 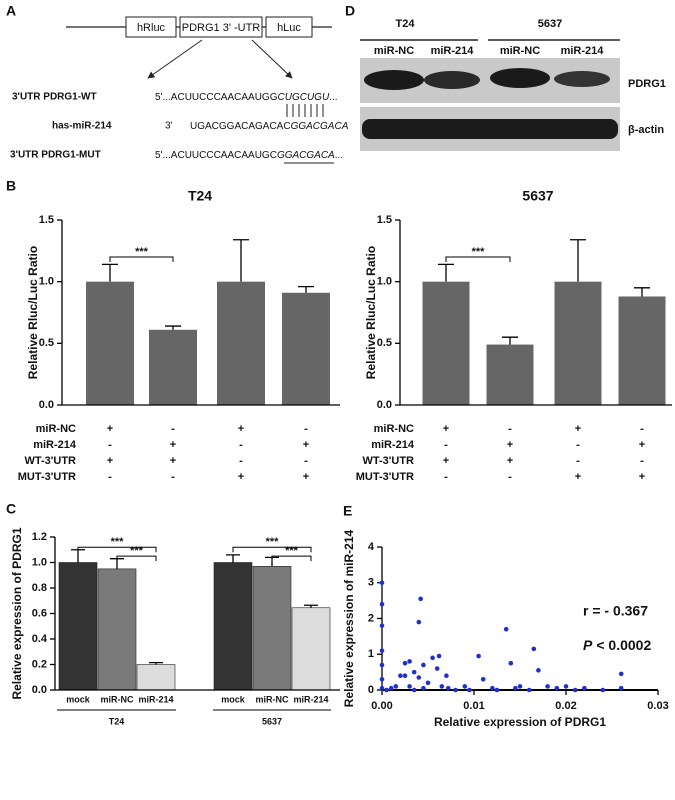 What do you see at coordinates (615, 611) in the screenshot?
I see `annotation: r = - 0.367` at bounding box center [615, 611].